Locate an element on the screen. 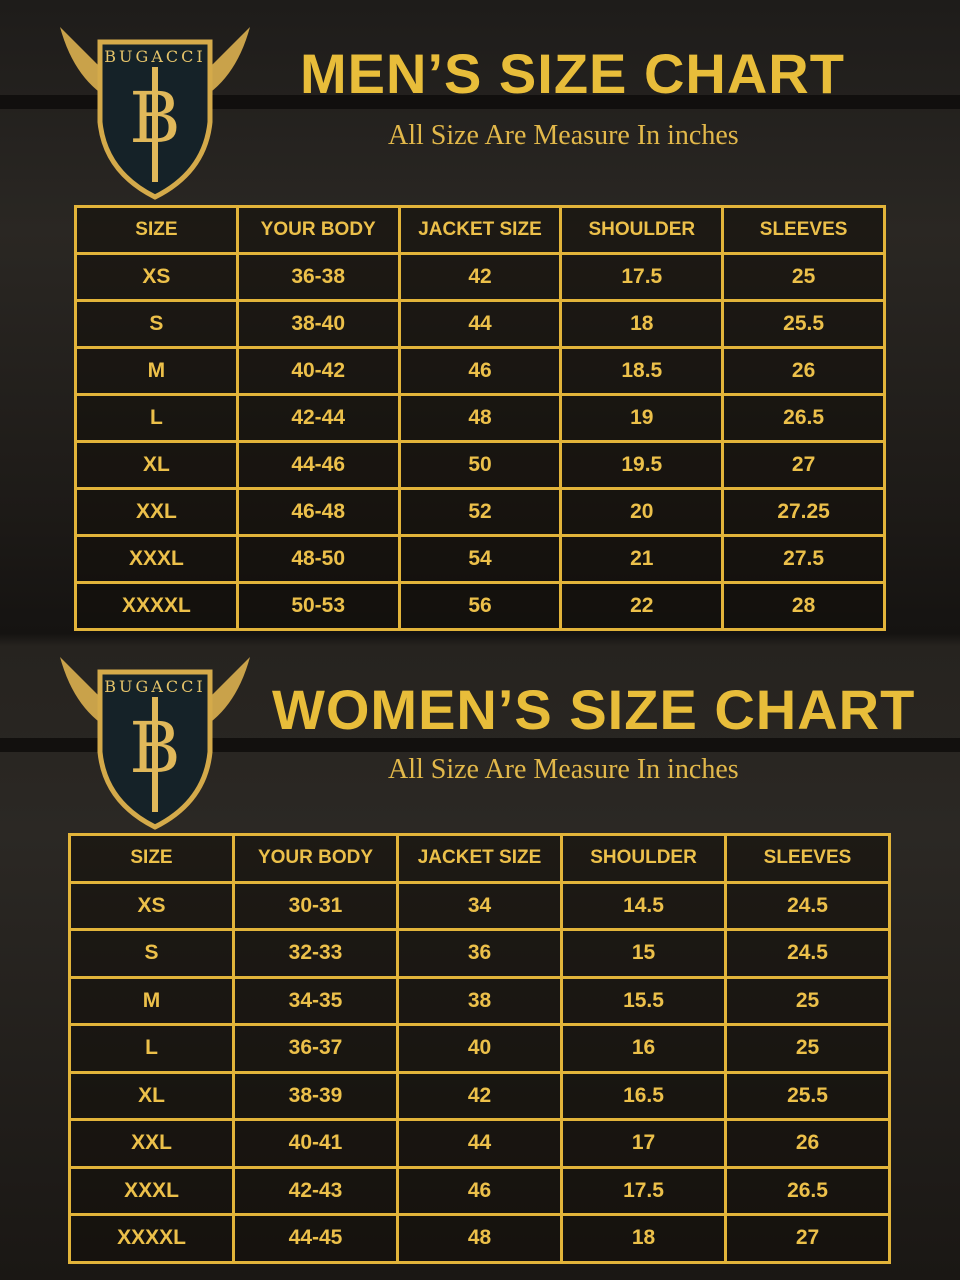  cell-shoulder: 22 is located at coordinates (642, 606).